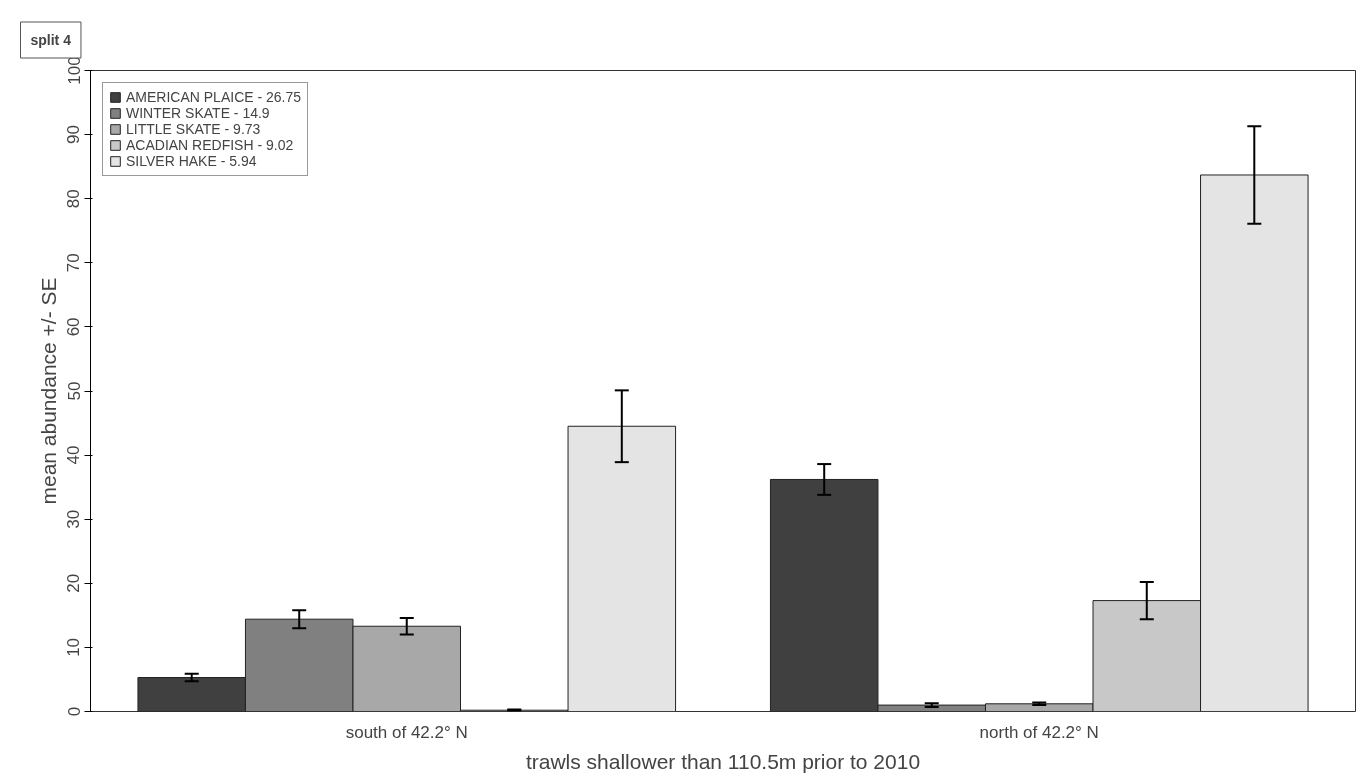 The width and height of the screenshot is (1364, 779). Describe the element at coordinates (48, 391) in the screenshot. I see `y-axis-title: mean abundance +/- SE` at that location.